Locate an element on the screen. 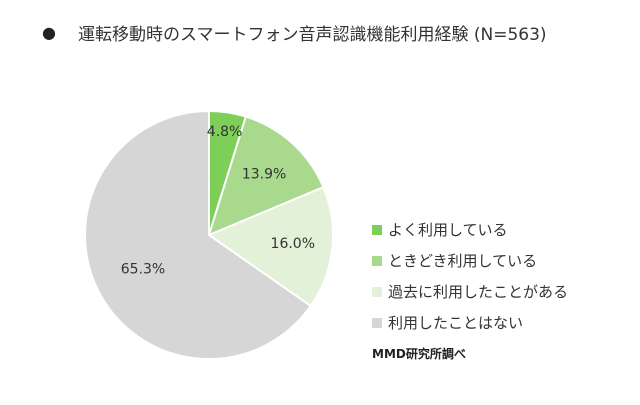  legend-item: 利用したことはない is located at coordinates (470, 322).